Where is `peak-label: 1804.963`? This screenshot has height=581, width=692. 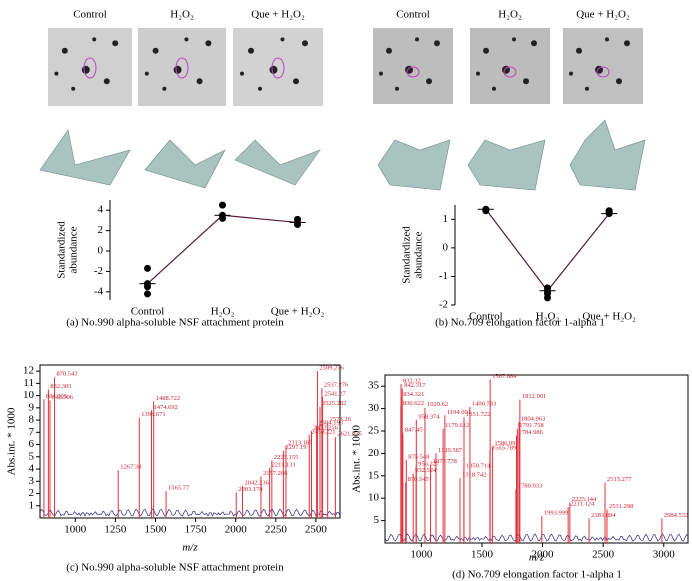 peak-label: 1804.963 is located at coordinates (533, 419).